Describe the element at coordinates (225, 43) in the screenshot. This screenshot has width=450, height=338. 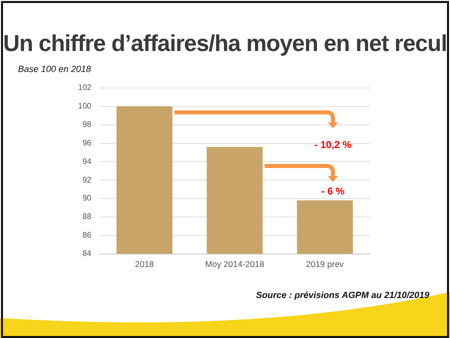
I see `chart-title: Un chiffre d’affaires/ha moyen en net recul` at that location.